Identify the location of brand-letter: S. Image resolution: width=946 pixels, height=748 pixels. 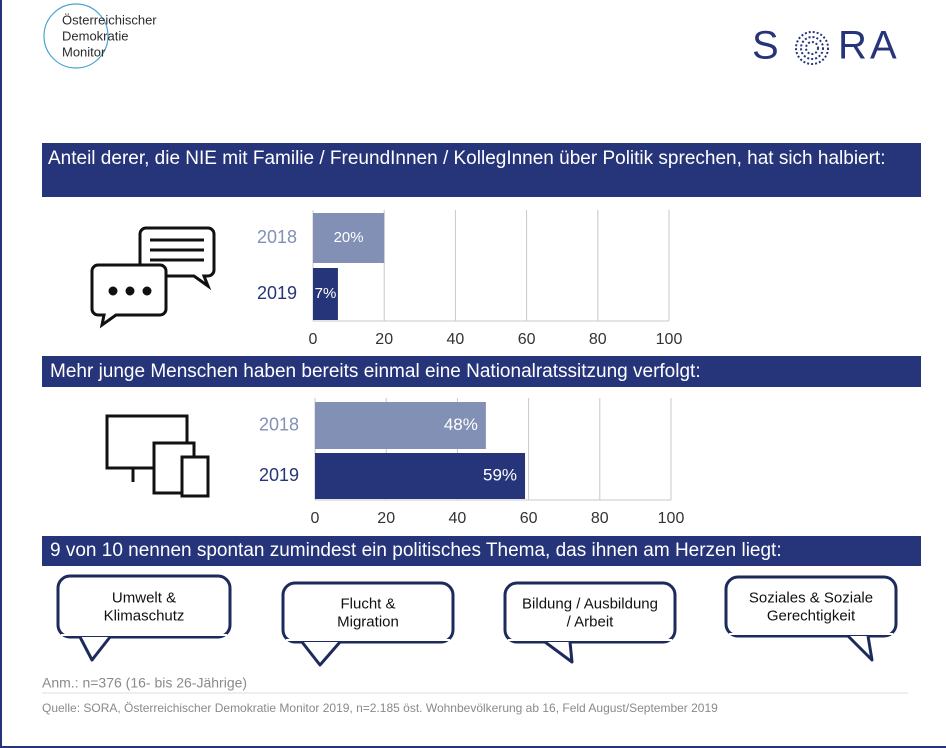
(766, 46).